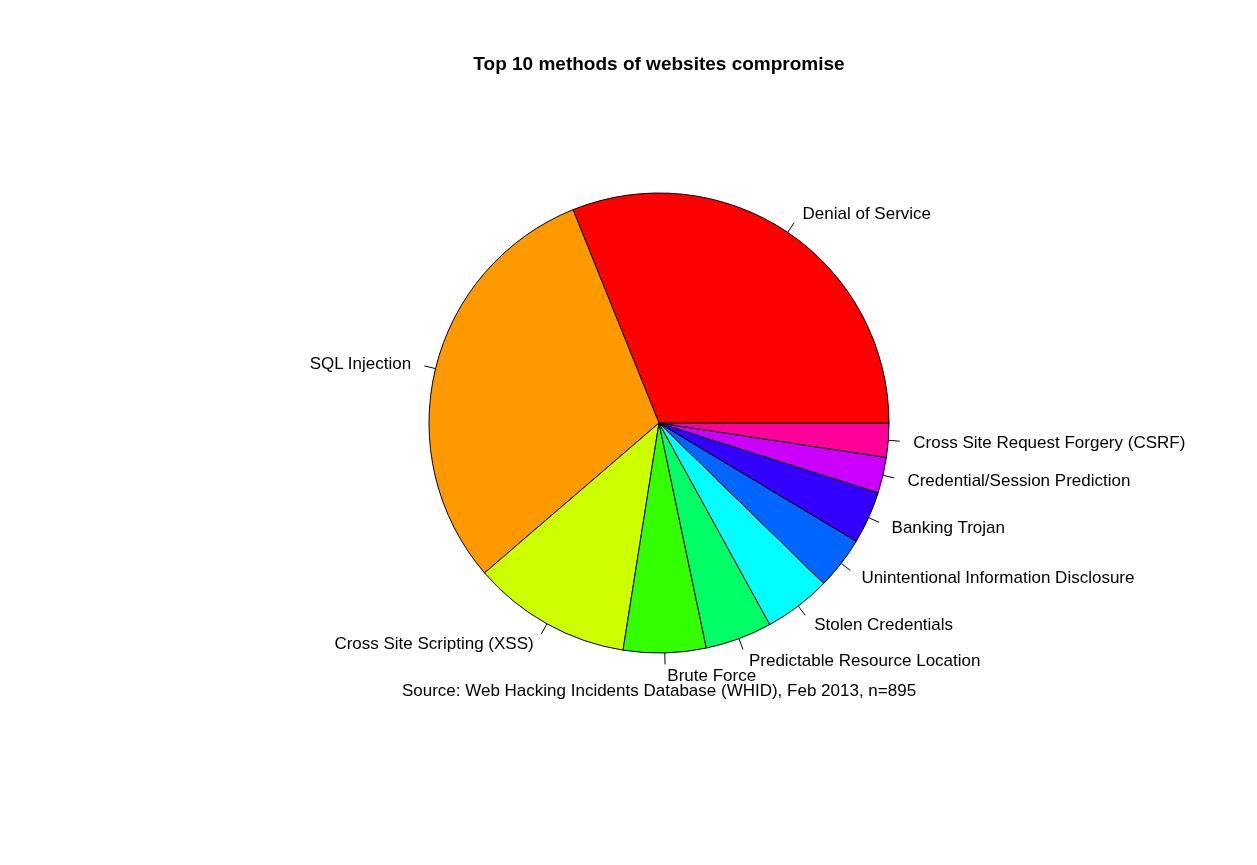 The width and height of the screenshot is (1257, 865). Describe the element at coordinates (948, 527) in the screenshot. I see `slice-label: Banking Trojan` at that location.